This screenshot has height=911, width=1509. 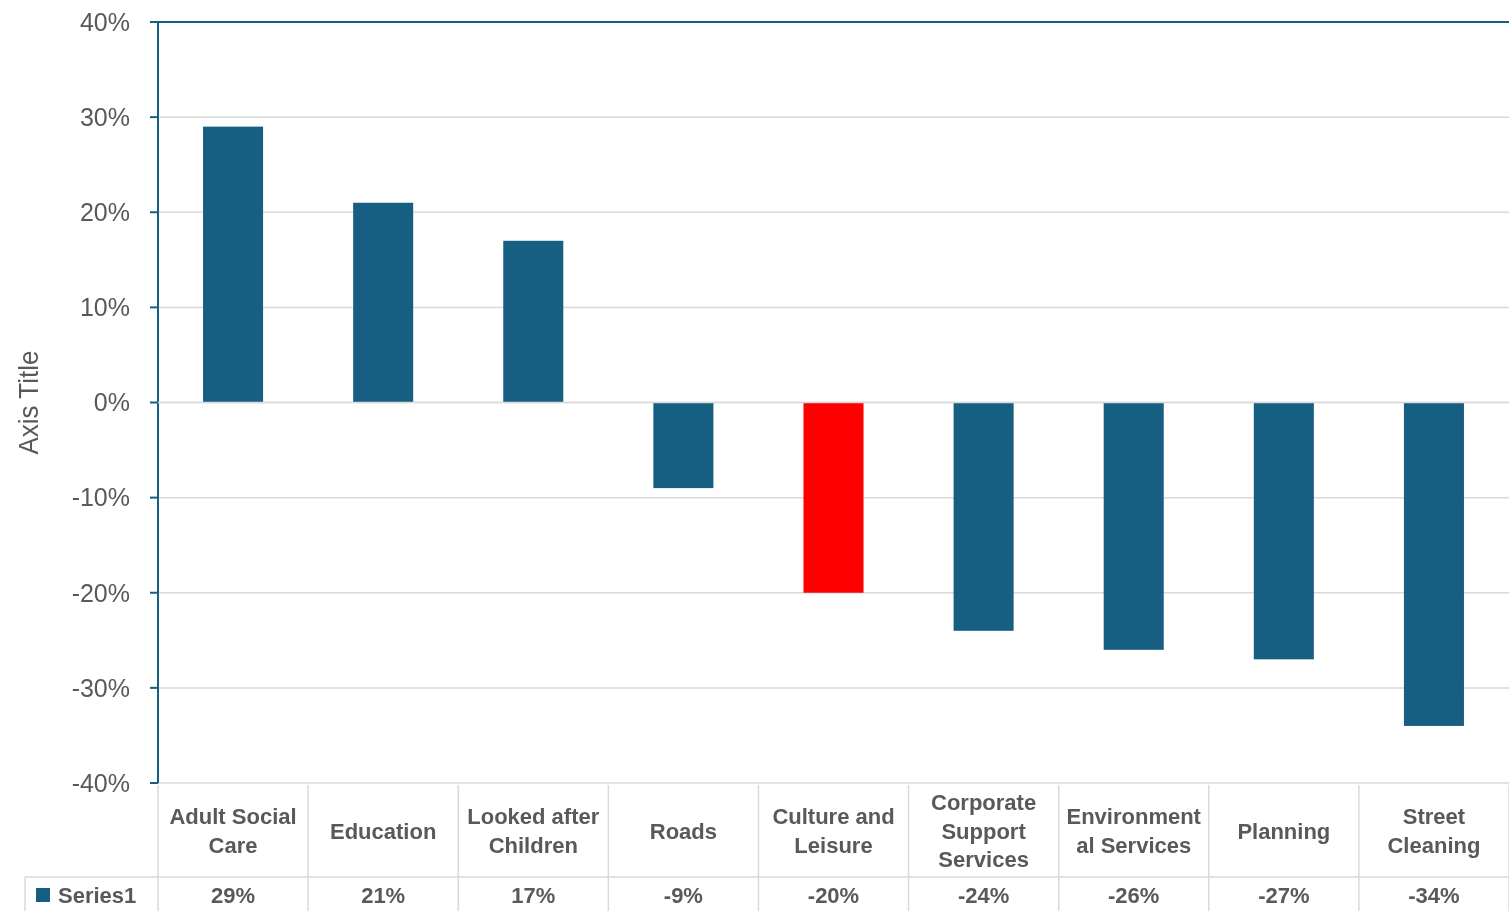 I want to click on x-tick-label: Adult Social Care, so click(x=233, y=831).